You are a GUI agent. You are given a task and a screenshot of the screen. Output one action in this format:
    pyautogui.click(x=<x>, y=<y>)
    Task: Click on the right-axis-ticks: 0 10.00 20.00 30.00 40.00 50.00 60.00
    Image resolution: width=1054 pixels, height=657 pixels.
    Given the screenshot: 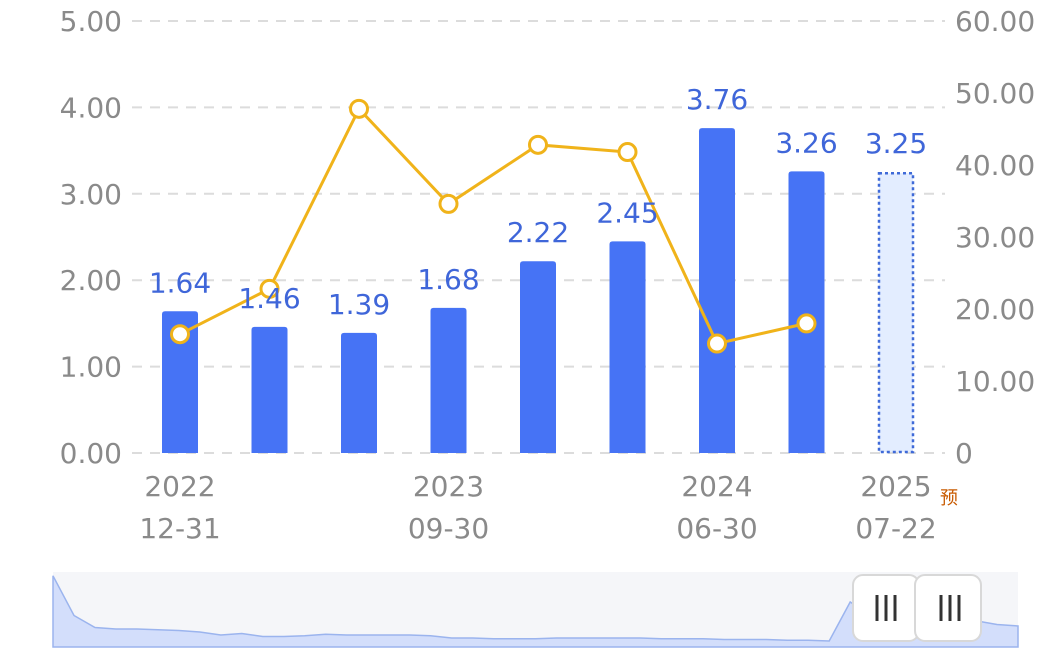 What is the action you would take?
    pyautogui.click(x=995, y=237)
    